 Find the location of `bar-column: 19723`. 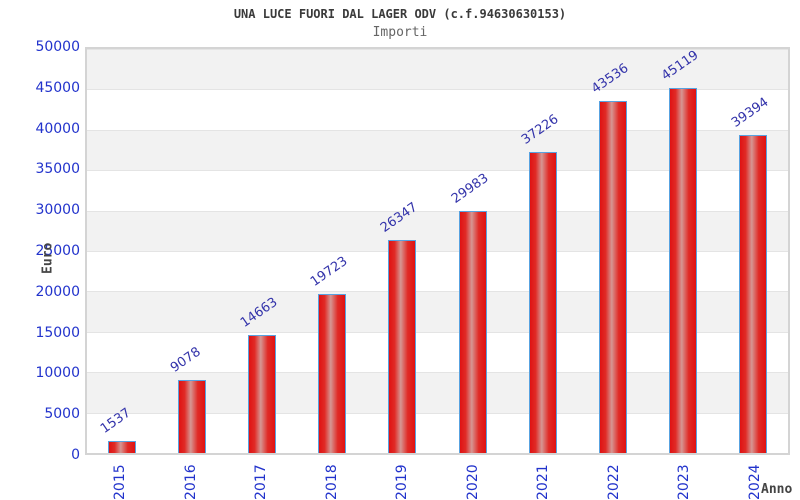

bar-column: 19723 is located at coordinates (332, 251).